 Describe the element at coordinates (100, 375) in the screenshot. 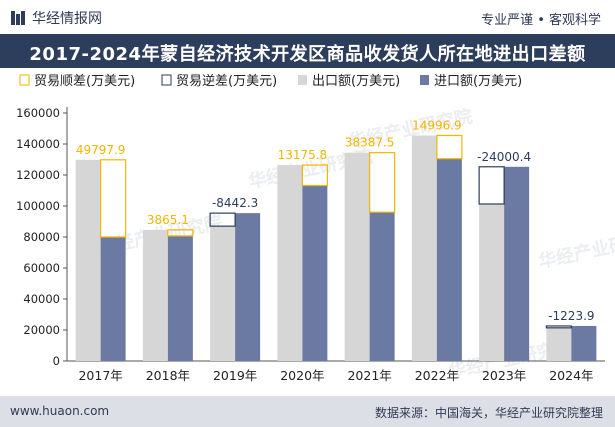

I see `x-tick-label: 2017年` at that location.